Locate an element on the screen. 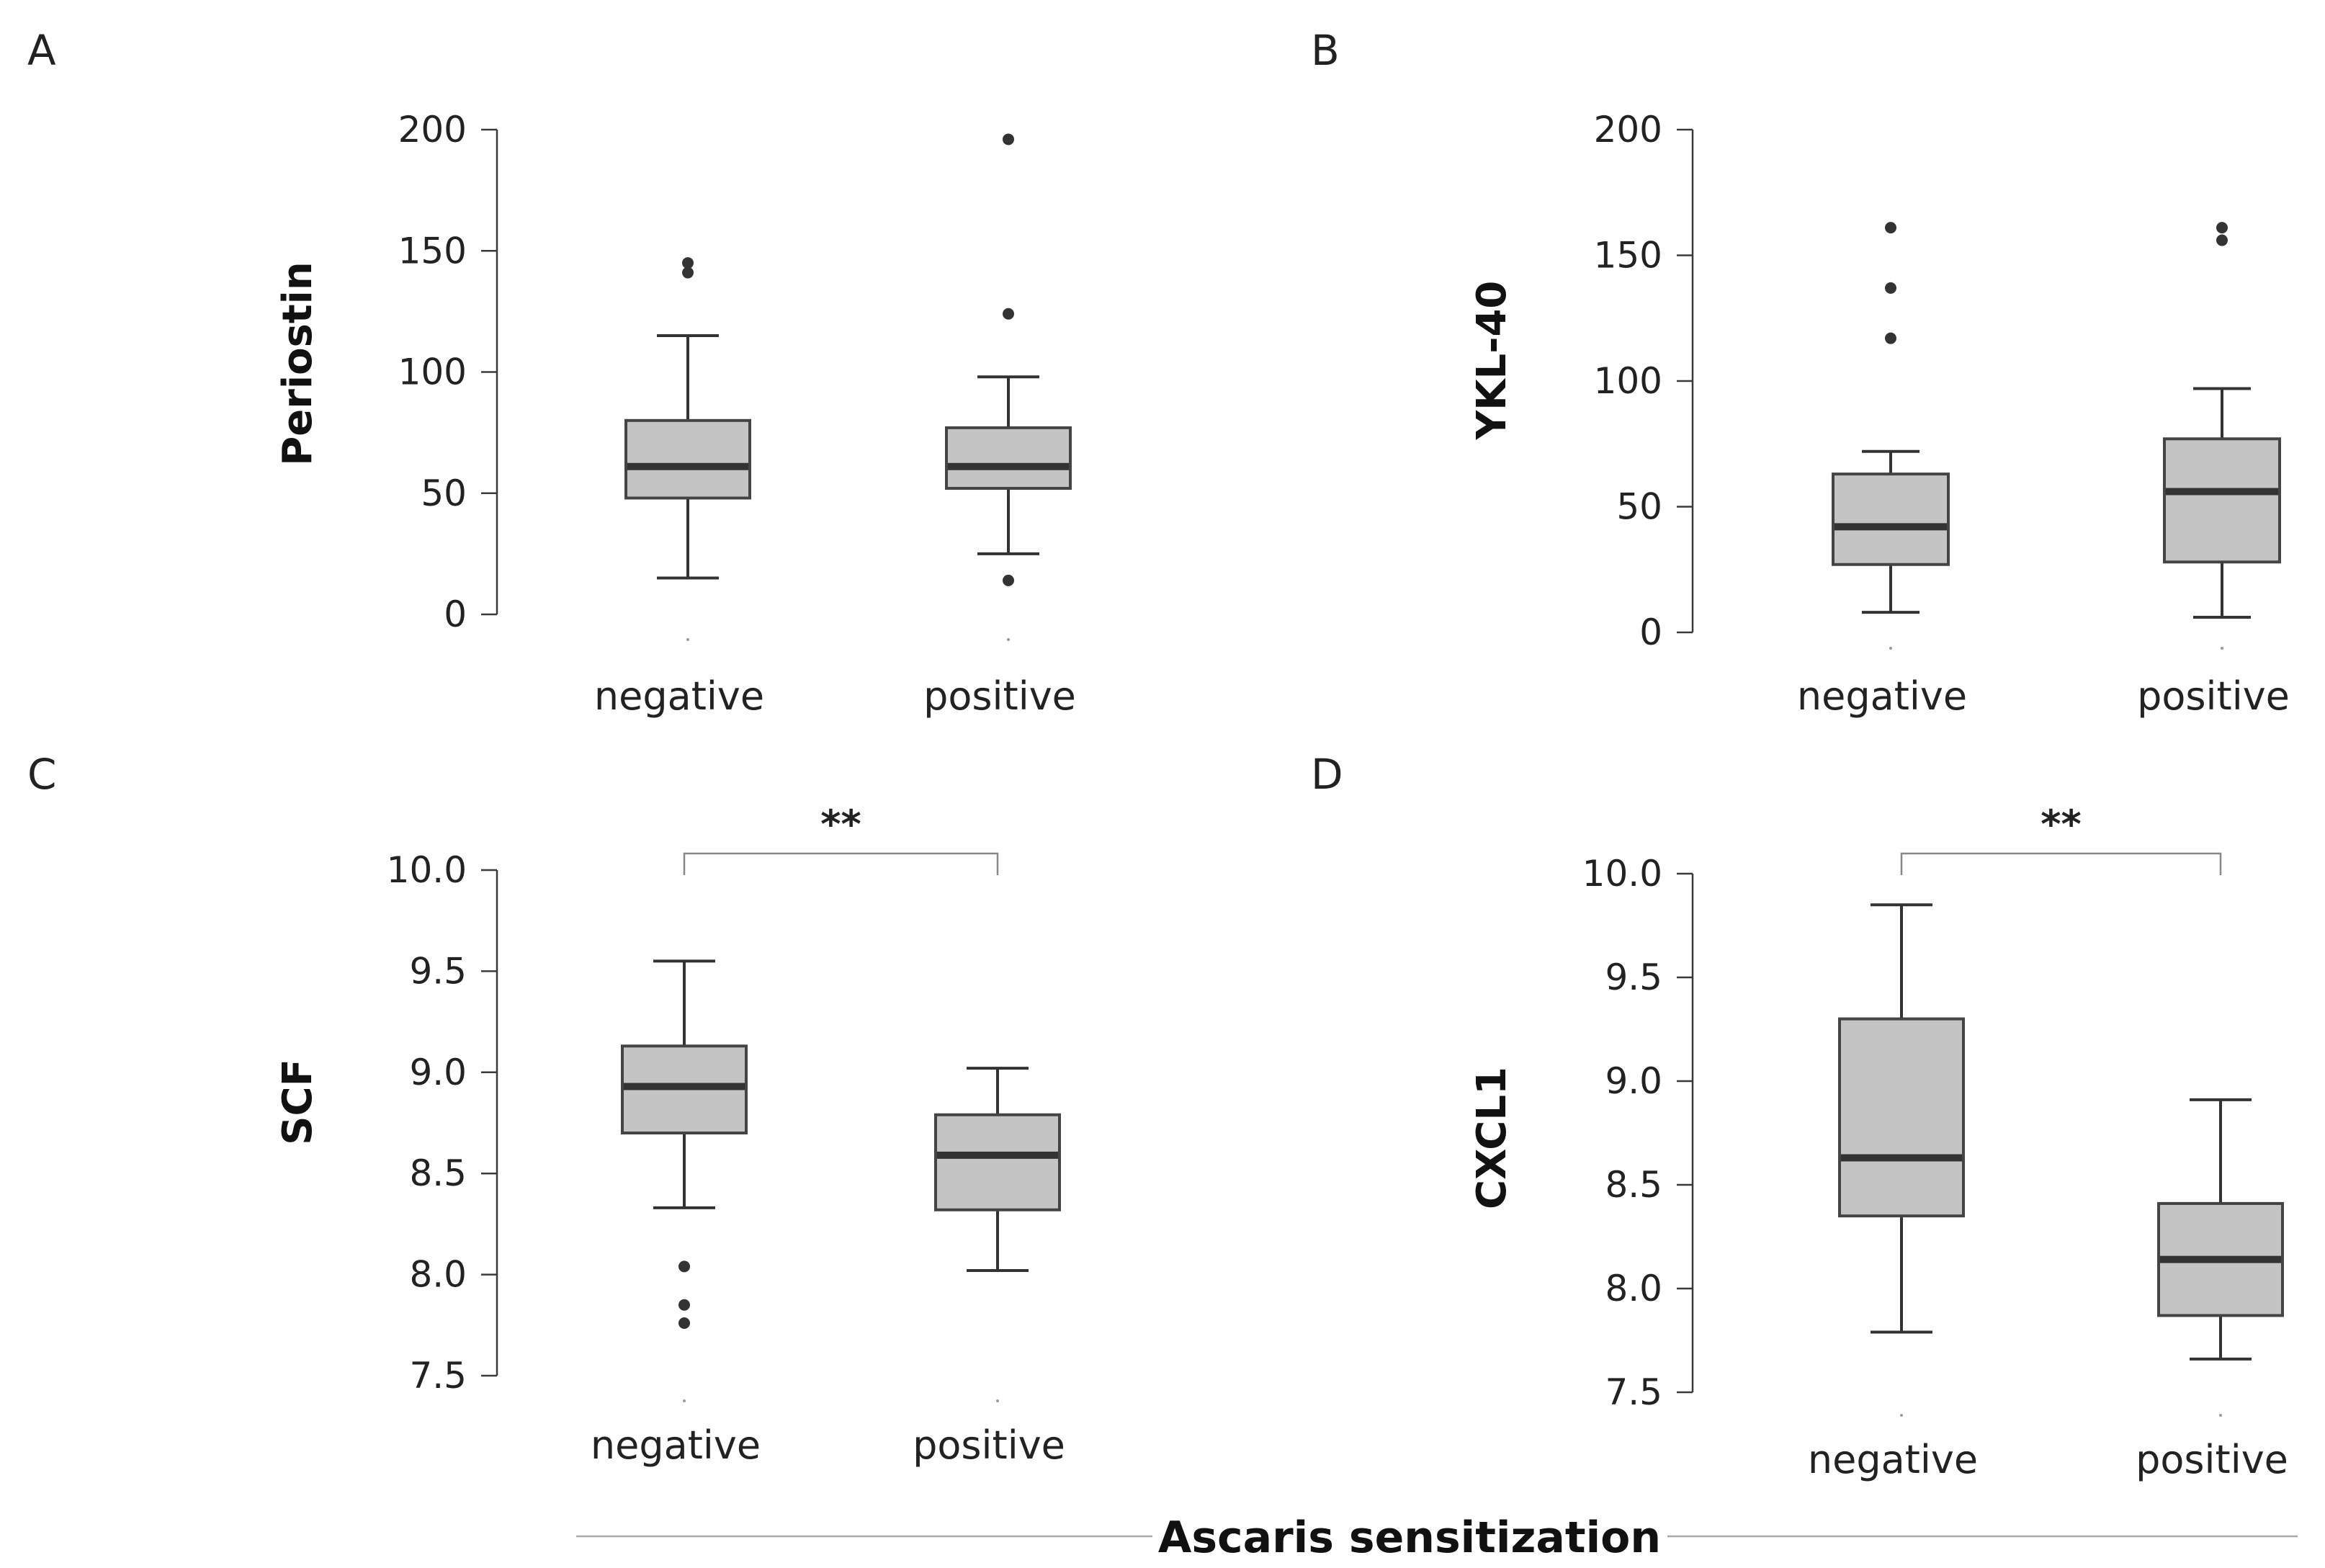  y-axis-label: CXCL1 is located at coordinates (1492, 1138).